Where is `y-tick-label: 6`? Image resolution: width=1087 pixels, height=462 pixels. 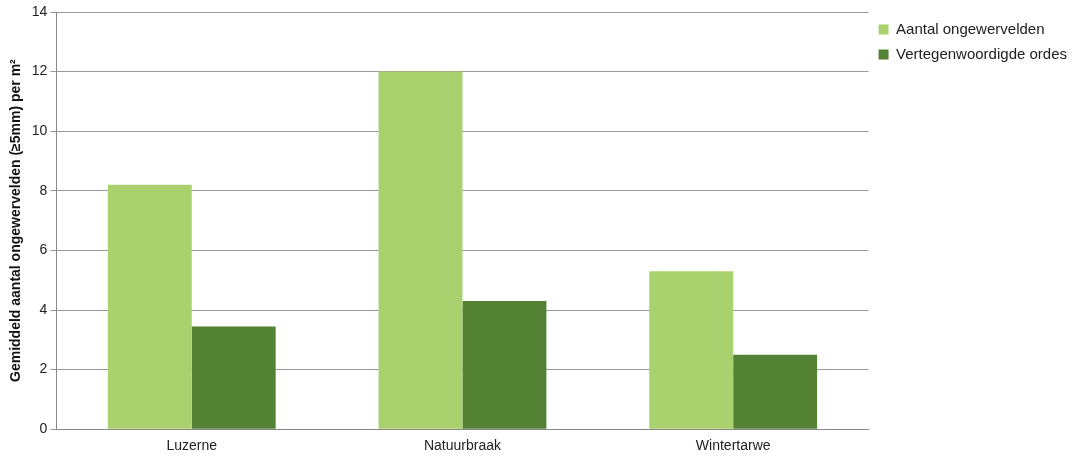 y-tick-label: 6 is located at coordinates (43, 249).